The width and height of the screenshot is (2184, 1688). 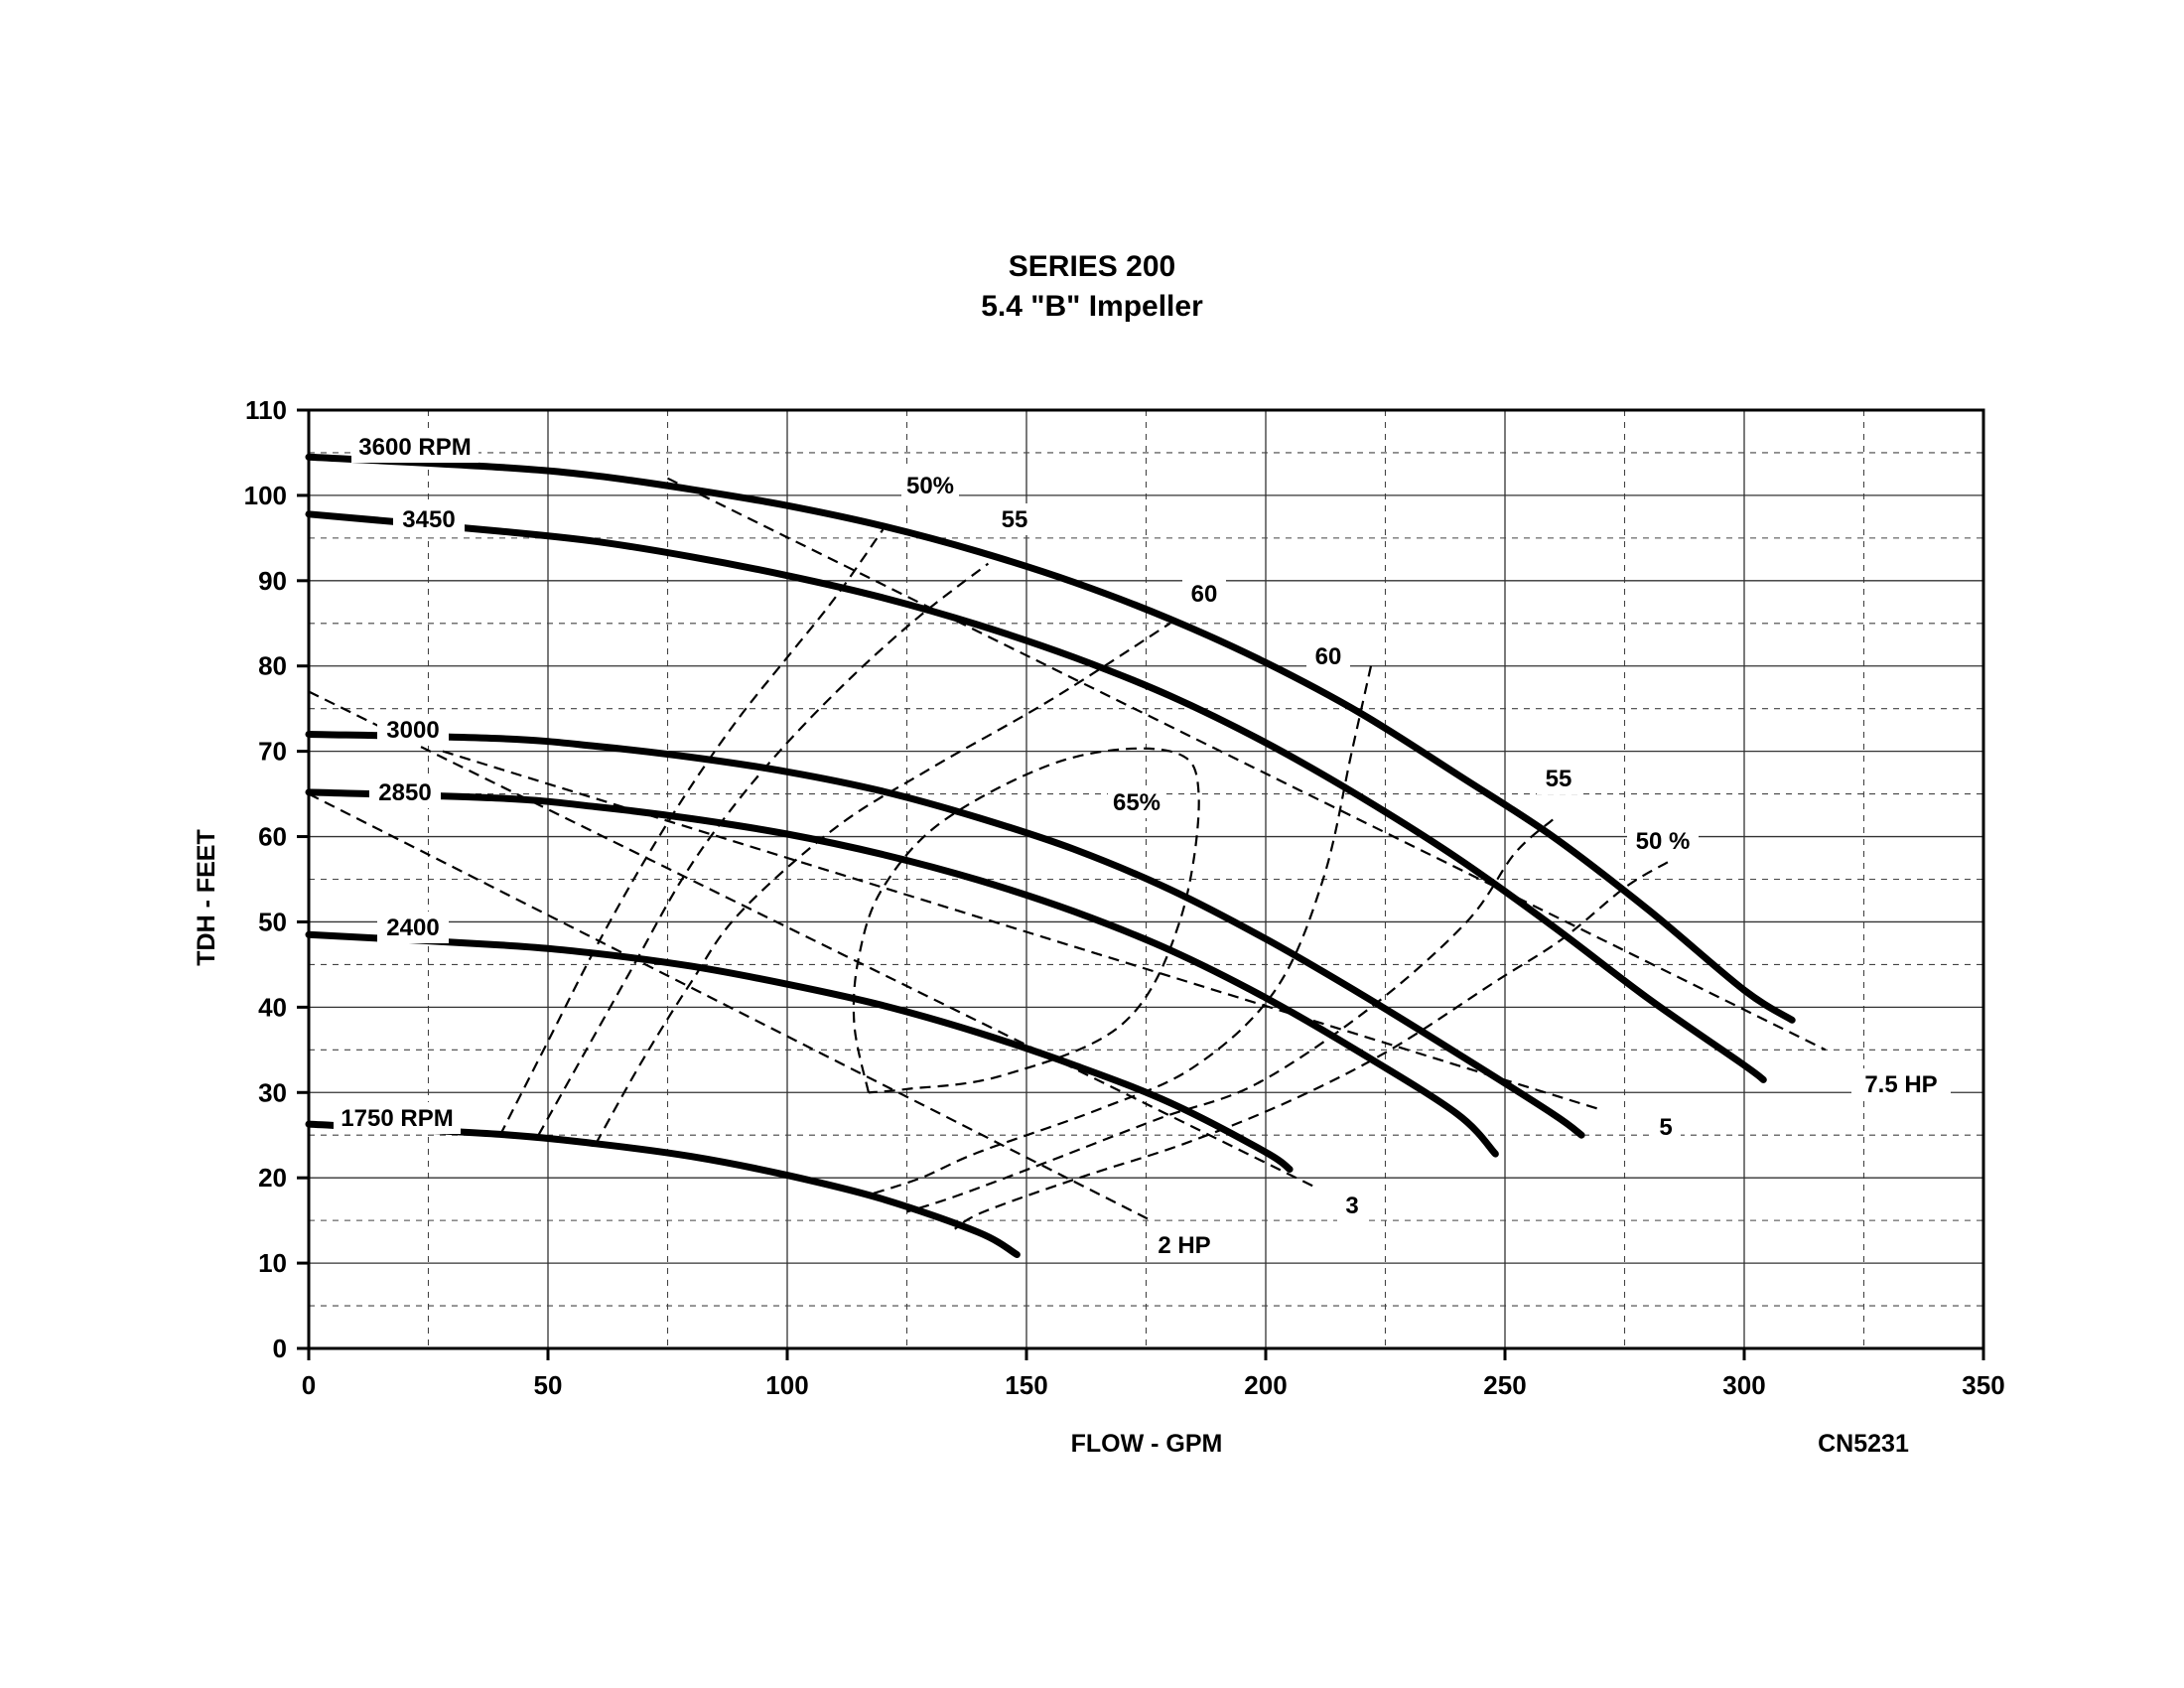 I want to click on y-tick-label: 40, so click(x=272, y=1007).